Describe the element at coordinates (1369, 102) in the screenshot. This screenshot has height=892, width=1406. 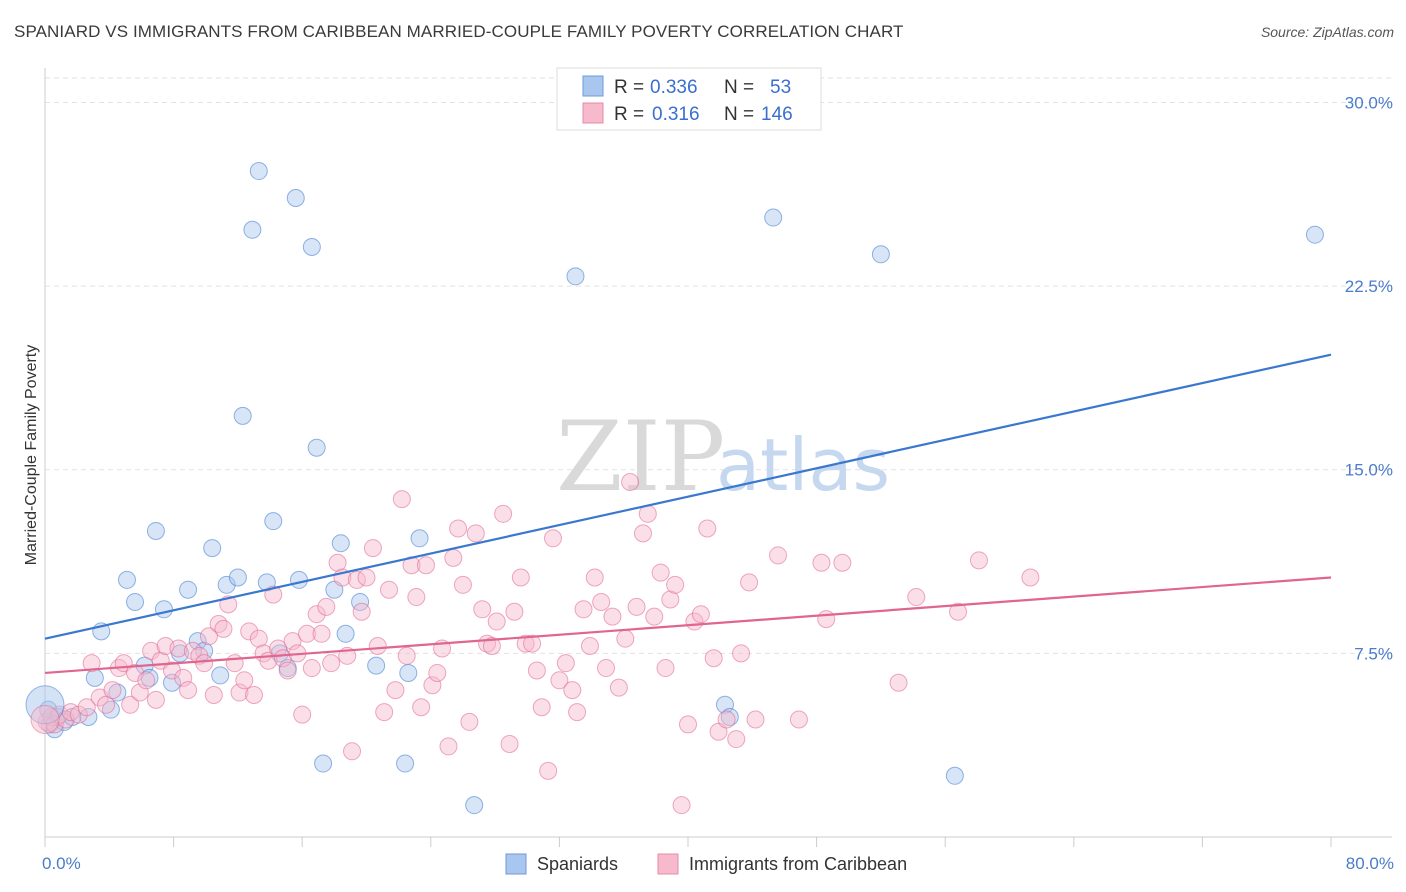
I see `y-tick-label-3: 30.0%` at that location.